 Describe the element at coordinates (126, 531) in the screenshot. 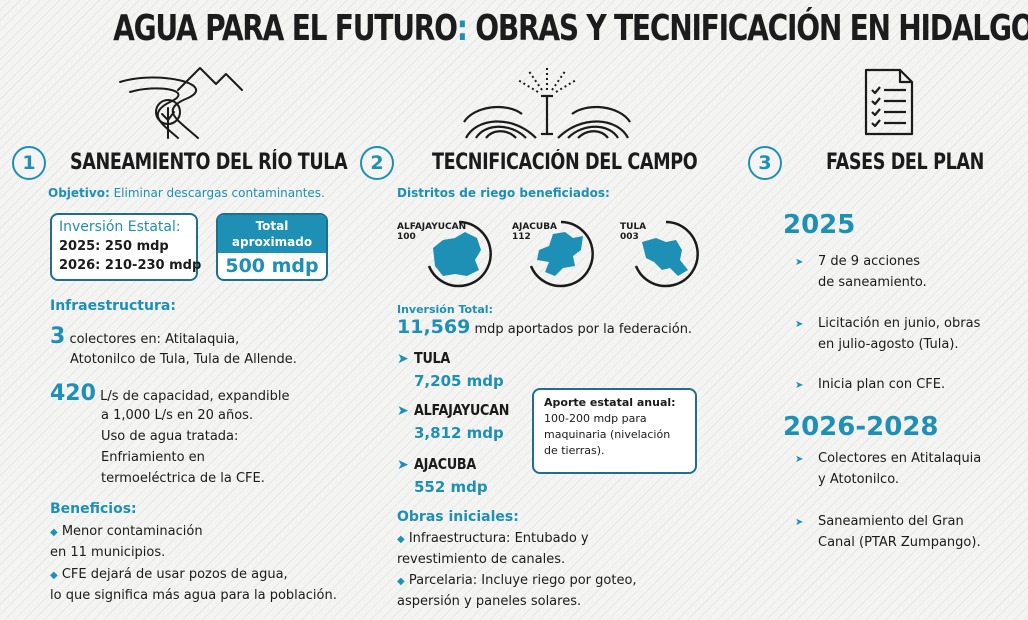

I see `benefit-1: ◆ Menor contaminación` at that location.